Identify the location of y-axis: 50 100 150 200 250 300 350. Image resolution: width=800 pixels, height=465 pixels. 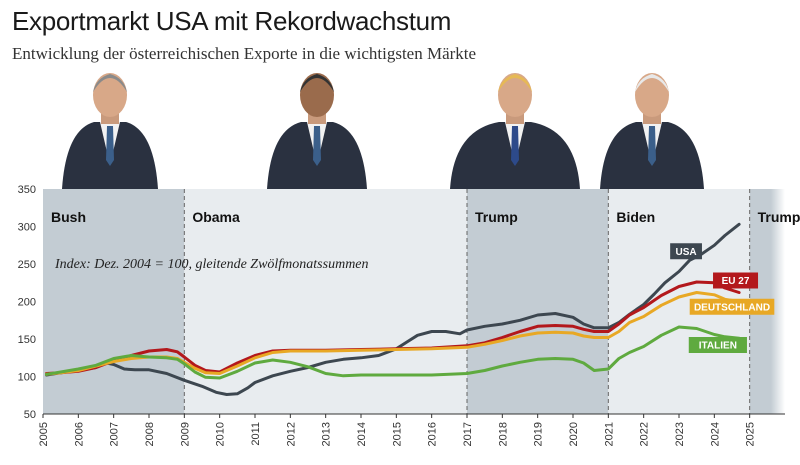
(27, 302).